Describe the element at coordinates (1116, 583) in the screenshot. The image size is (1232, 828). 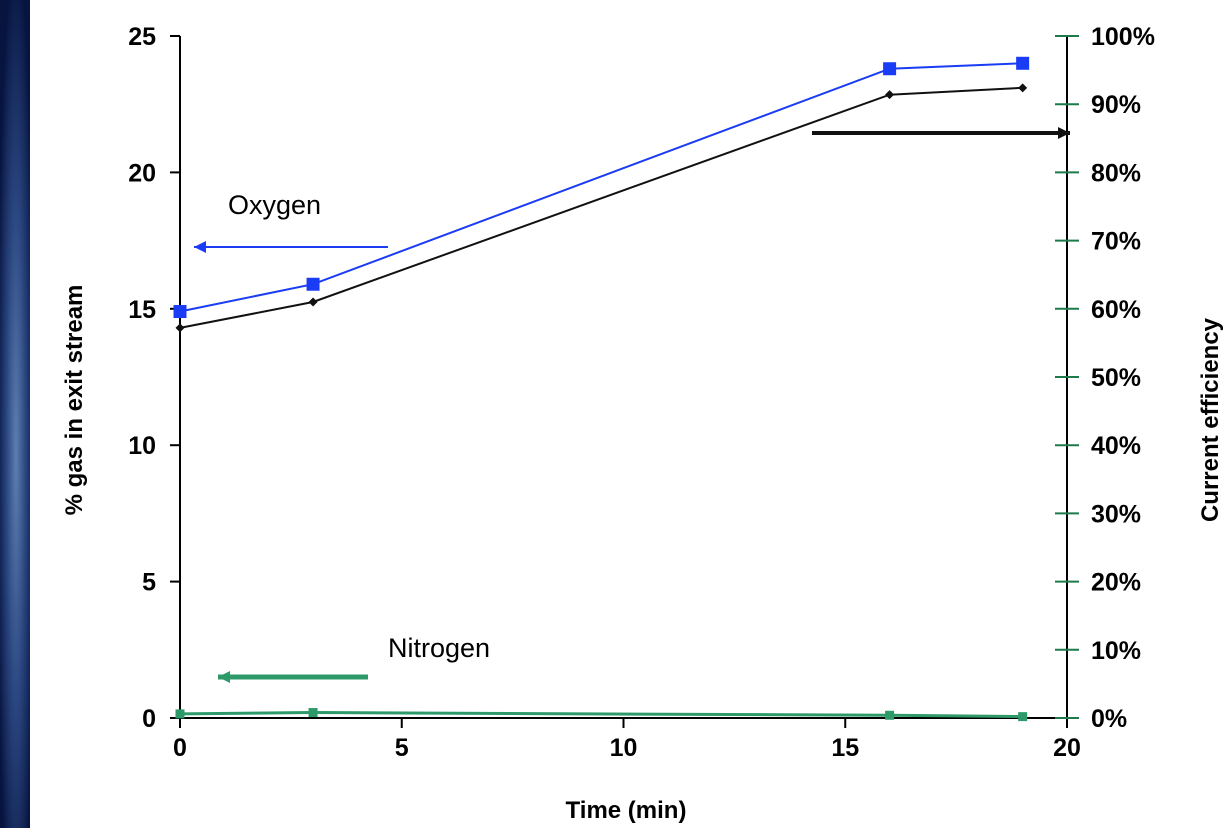
I see `y2-tick-label: 20%` at that location.